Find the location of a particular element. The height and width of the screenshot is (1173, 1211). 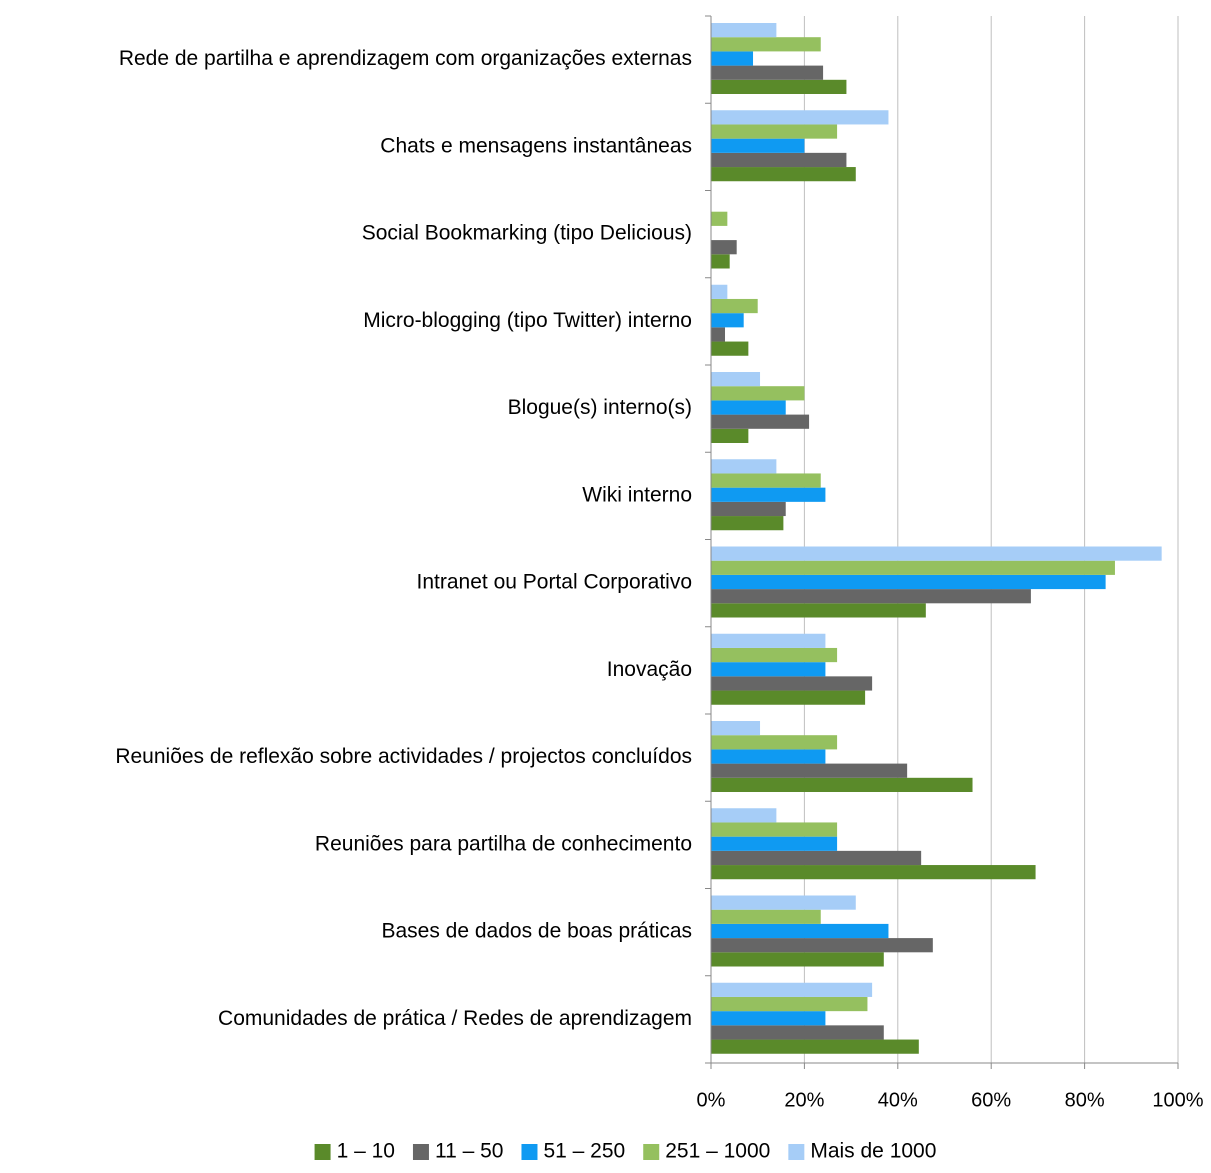

legend-label: 251 – 1000 is located at coordinates (717, 1151).